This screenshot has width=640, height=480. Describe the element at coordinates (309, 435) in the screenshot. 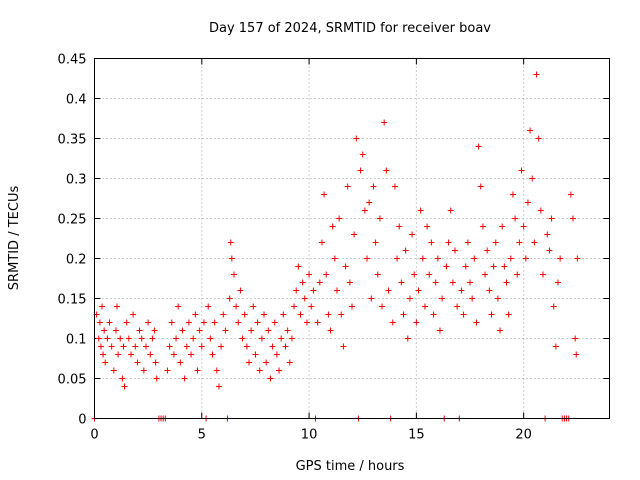

I see `x-tick-label: 10` at that location.